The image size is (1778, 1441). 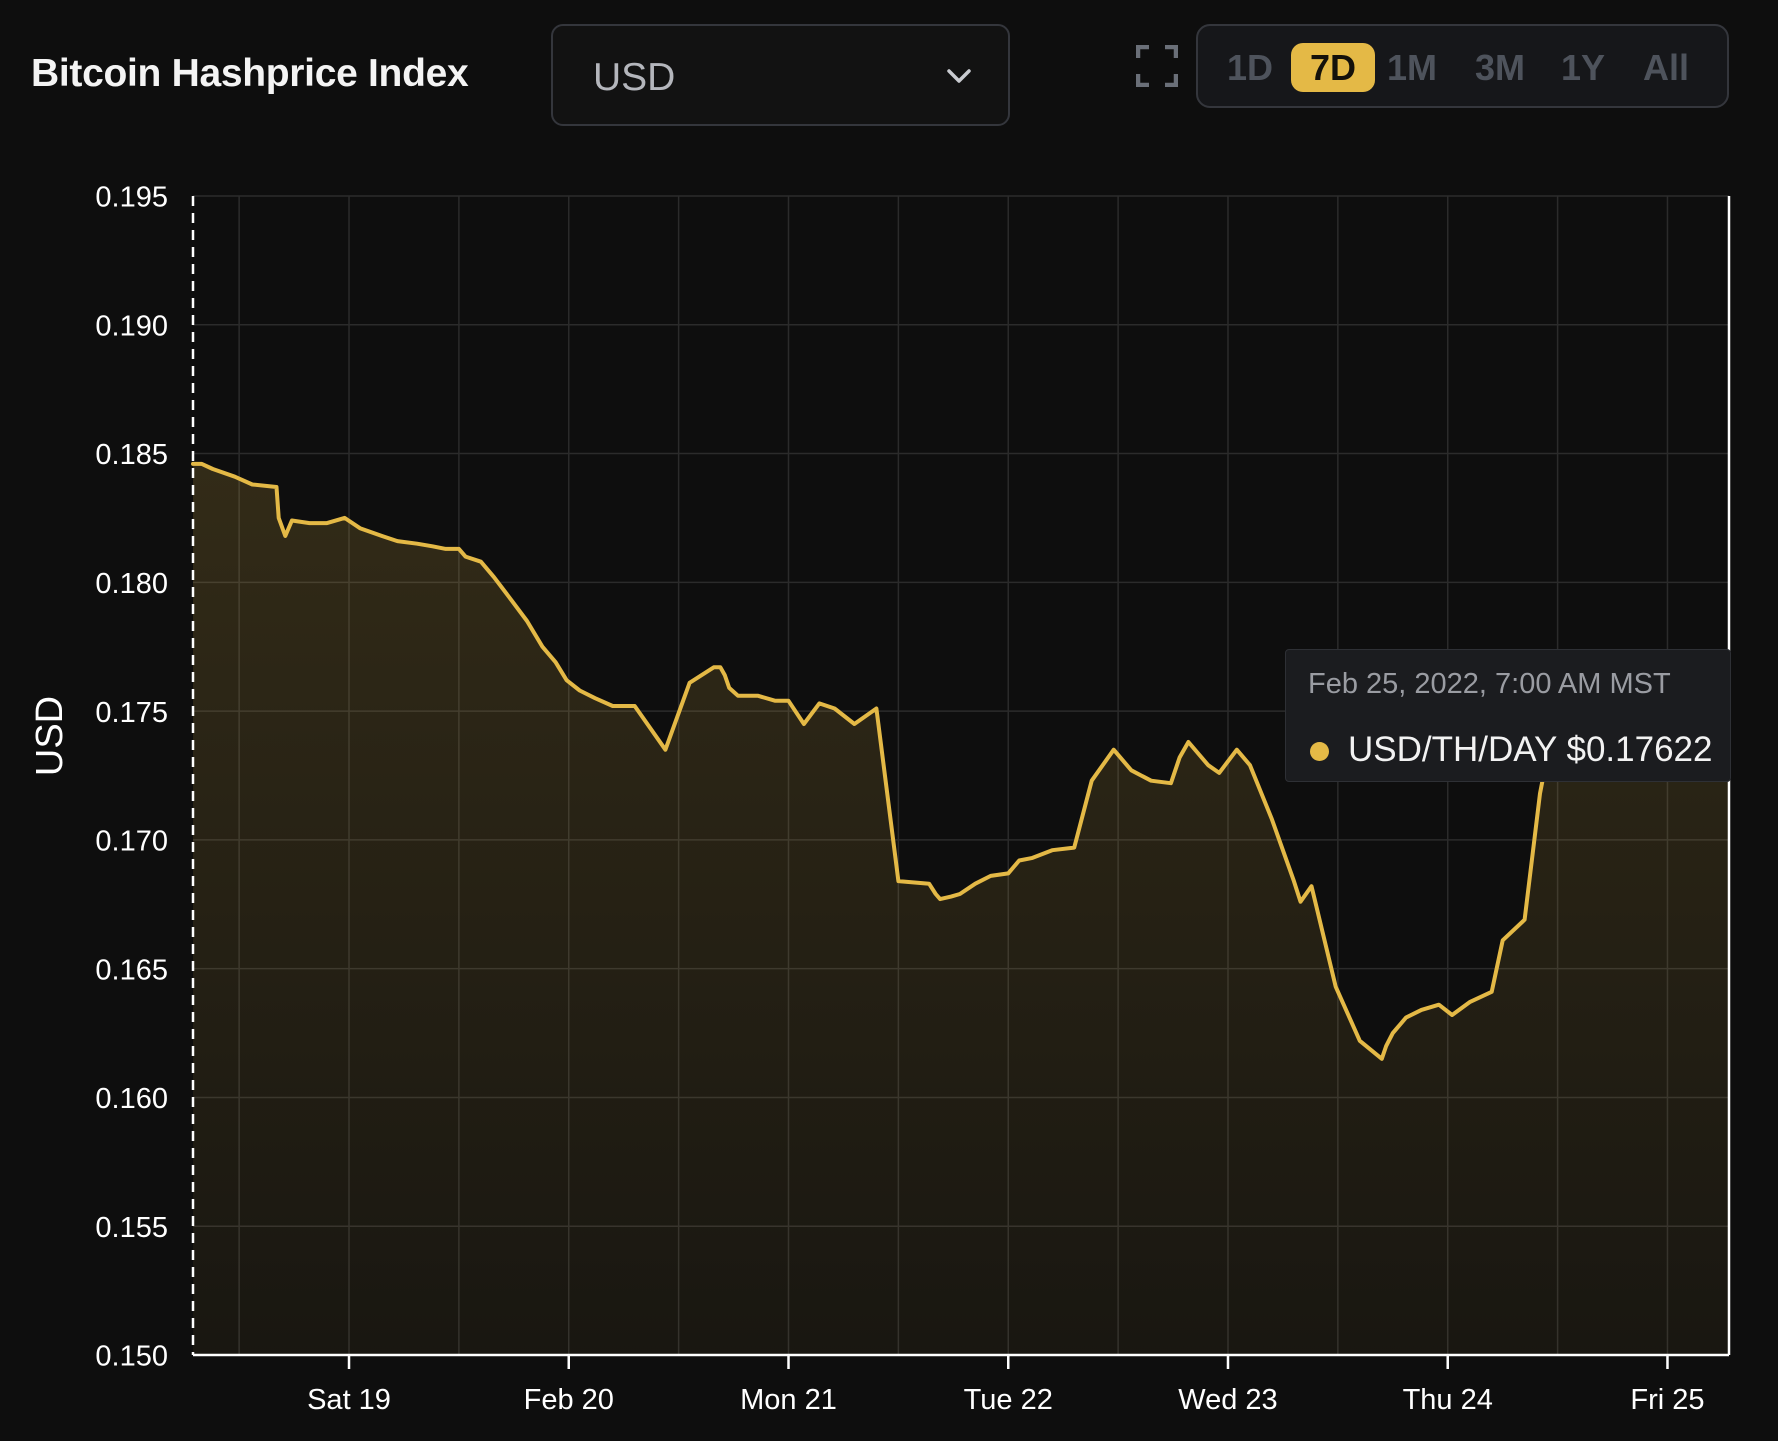 I want to click on x-tick-label: Feb 20, so click(x=569, y=1400).